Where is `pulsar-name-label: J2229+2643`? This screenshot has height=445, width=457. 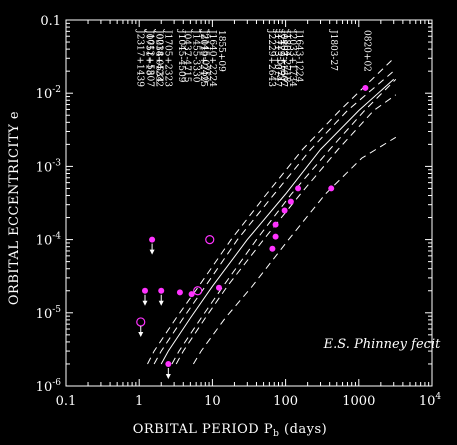 pulsar-name-label: J2229+2643 is located at coordinates (271, 58).